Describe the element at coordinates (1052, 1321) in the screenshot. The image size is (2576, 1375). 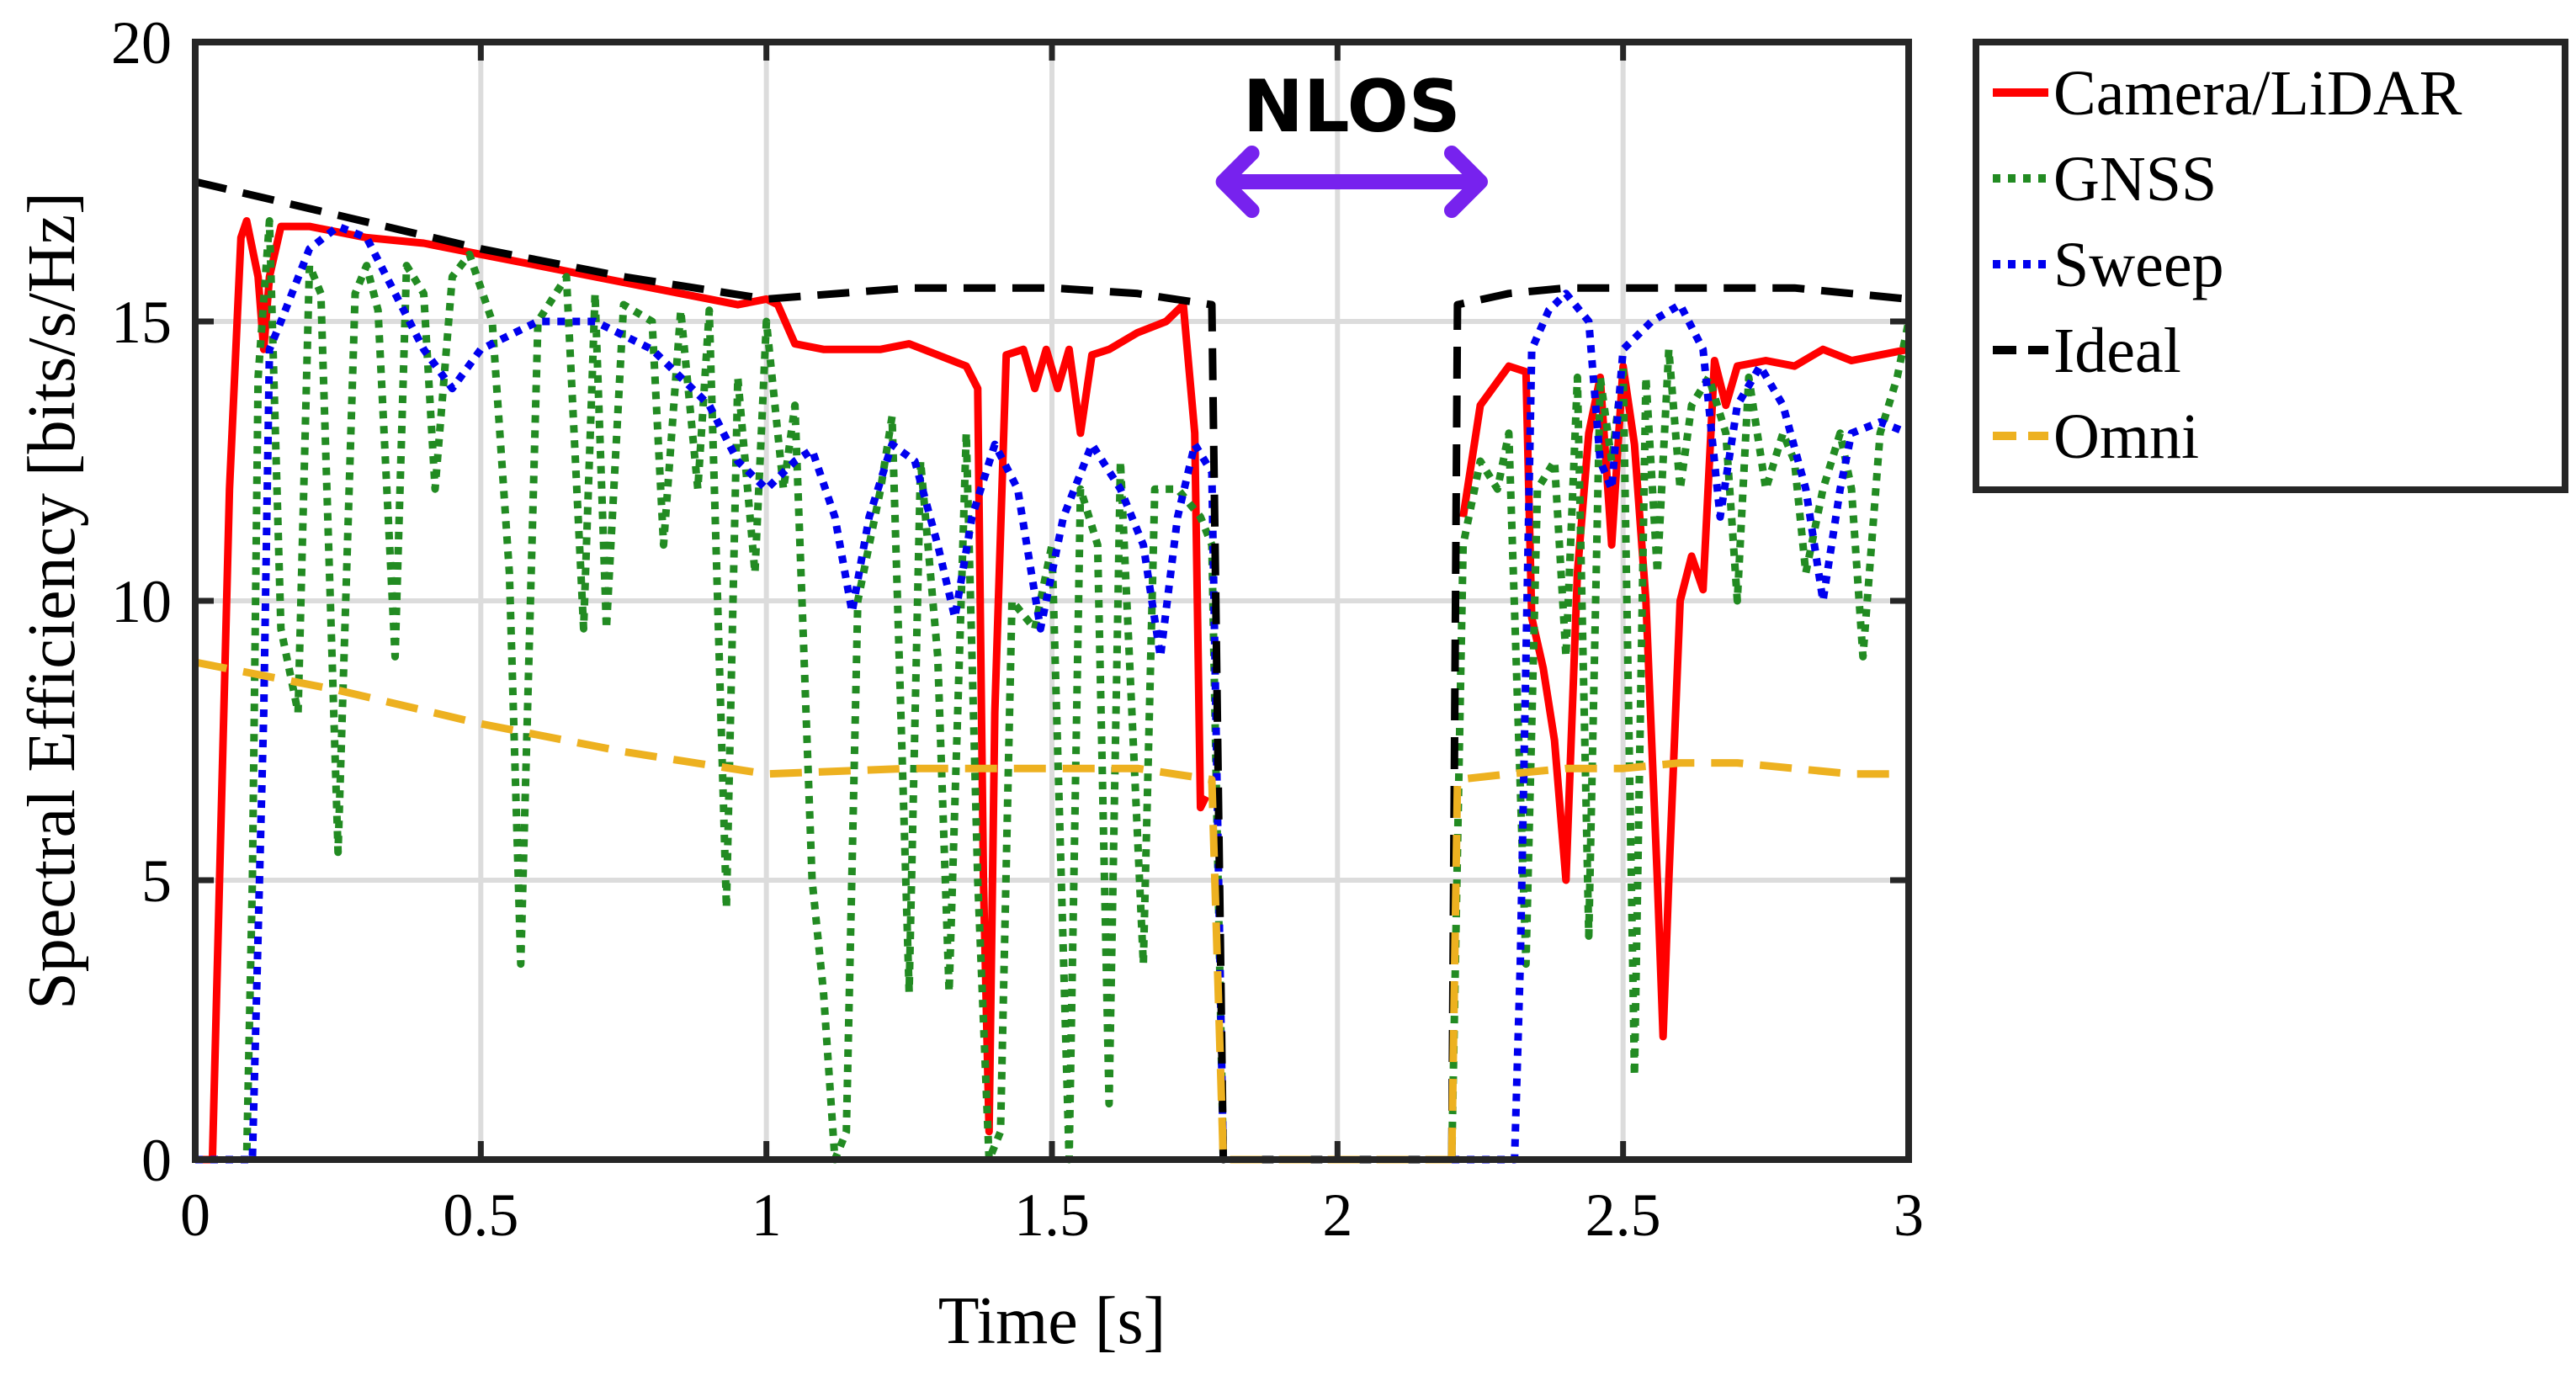
I see `x-axis-label: Time [s]` at that location.